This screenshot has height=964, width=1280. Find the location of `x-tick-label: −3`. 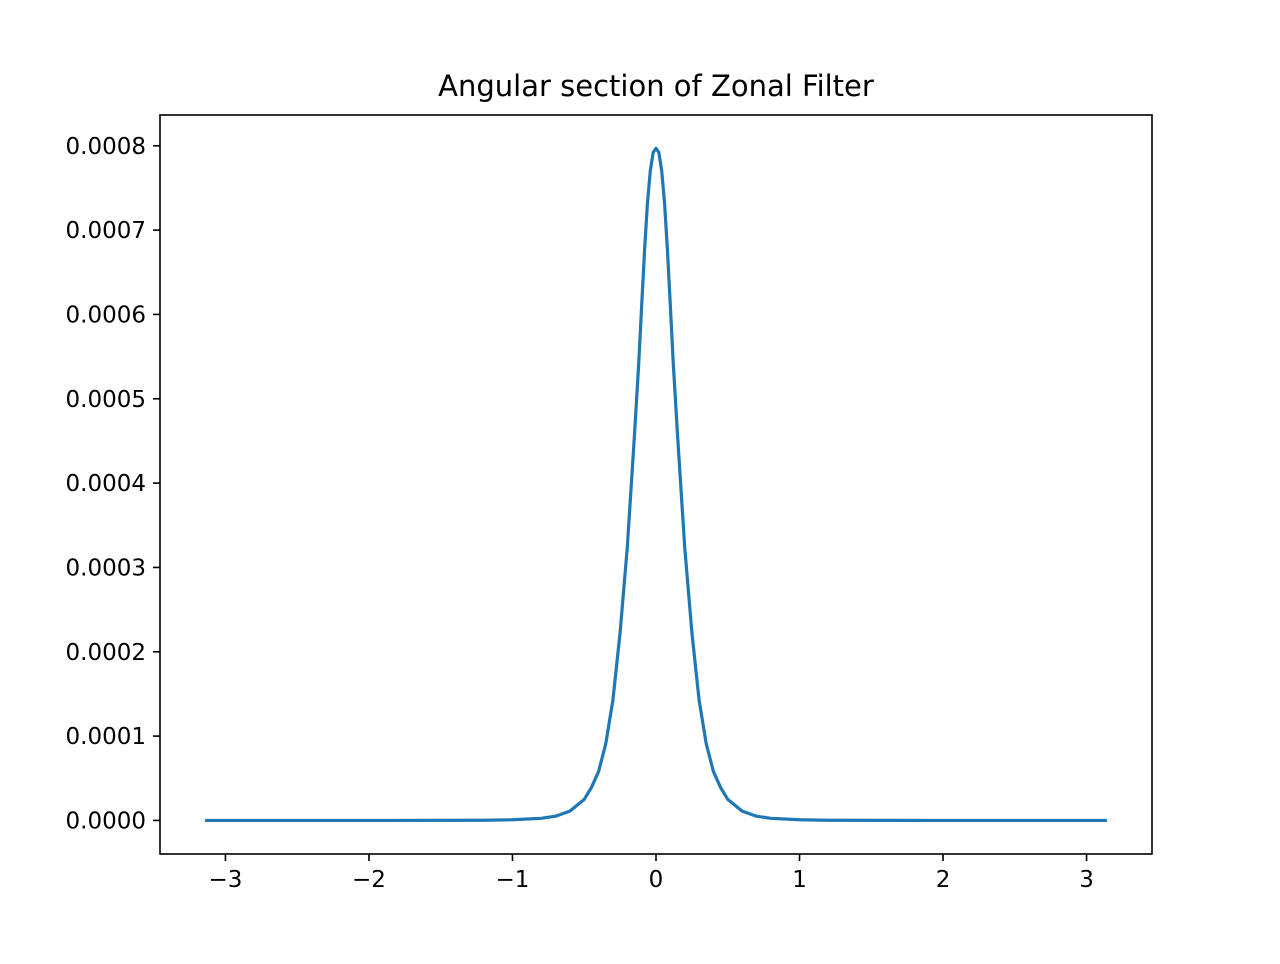

x-tick-label: −3 is located at coordinates (225, 880).